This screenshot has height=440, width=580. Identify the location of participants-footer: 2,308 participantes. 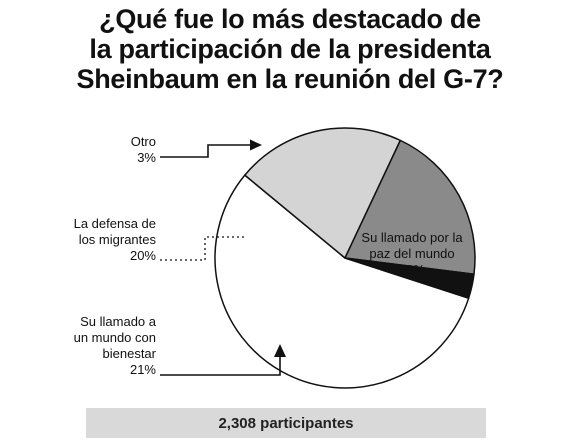
(286, 423).